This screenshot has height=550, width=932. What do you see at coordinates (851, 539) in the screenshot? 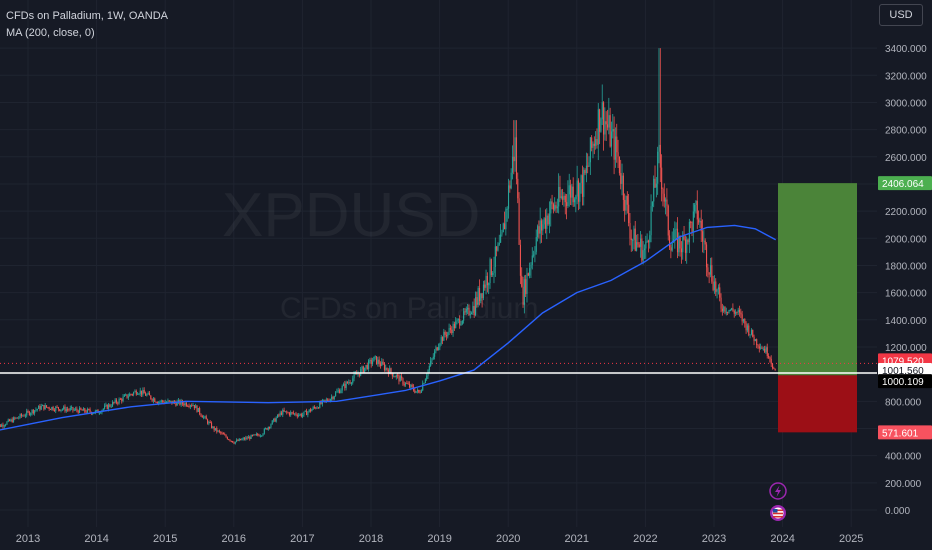
I see `x-tick-label: 2025` at bounding box center [851, 539].